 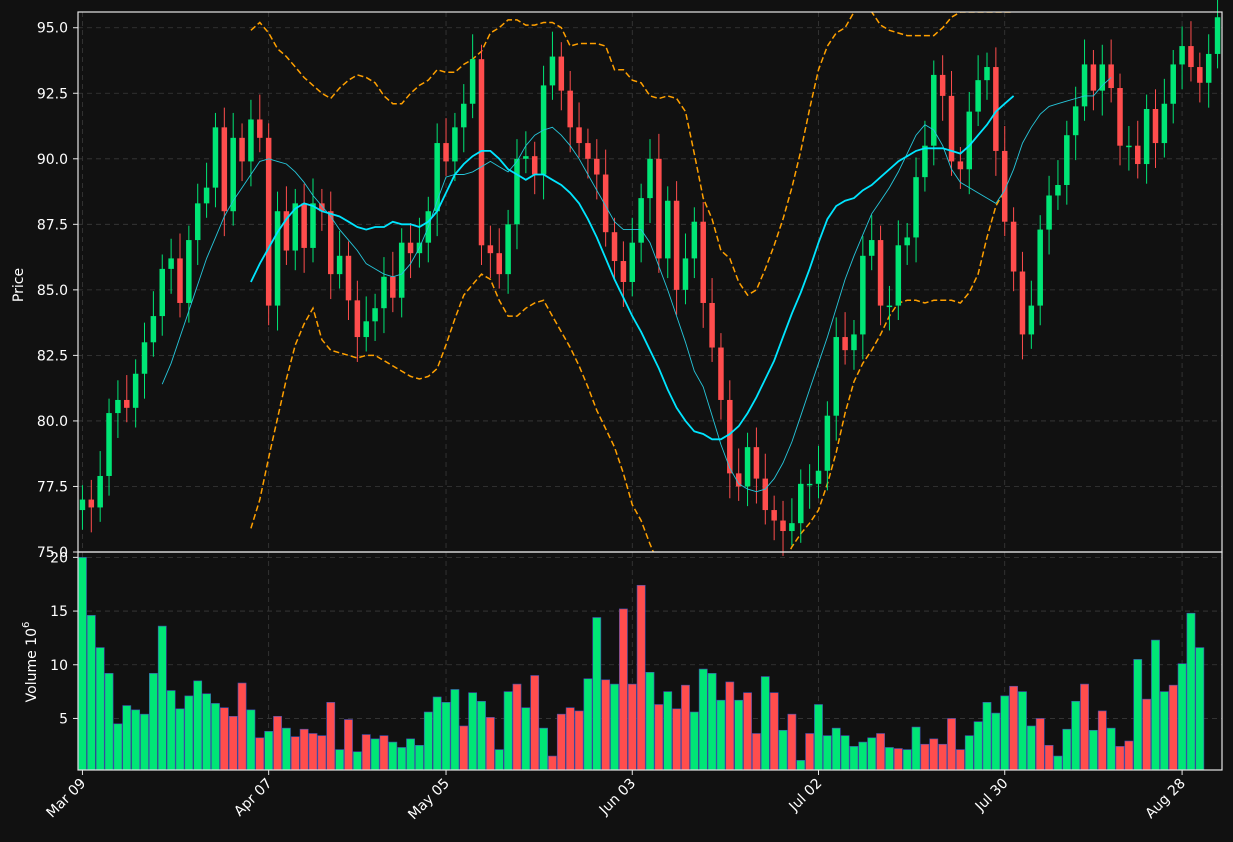 What do you see at coordinates (59, 666) in the screenshot?
I see `volume-tick-label: 10` at bounding box center [59, 666].